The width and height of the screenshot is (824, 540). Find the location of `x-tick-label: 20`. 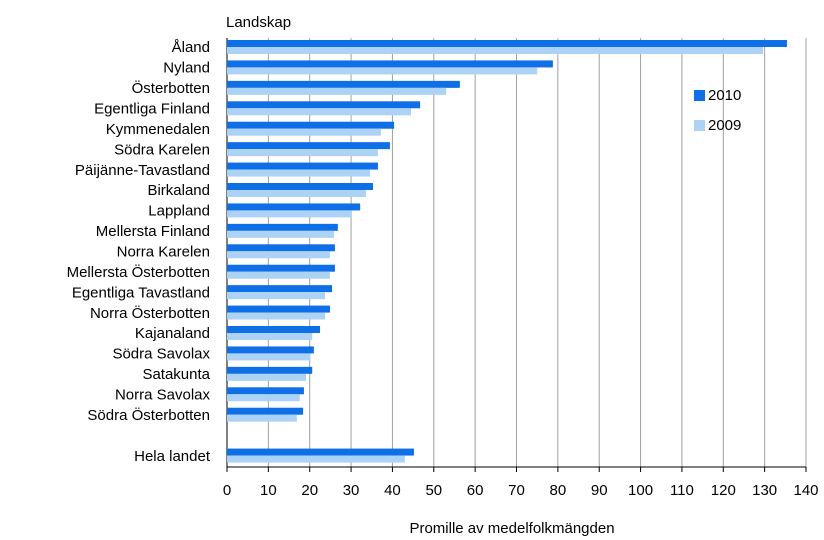

x-tick-label: 20 is located at coordinates (309, 490).